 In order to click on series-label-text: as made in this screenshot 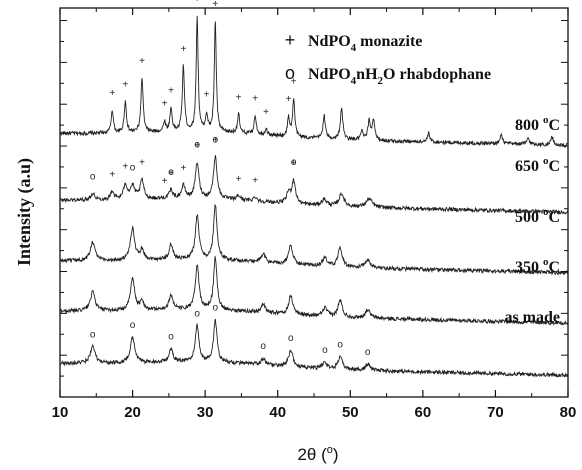, I will do `click(532, 317)`.